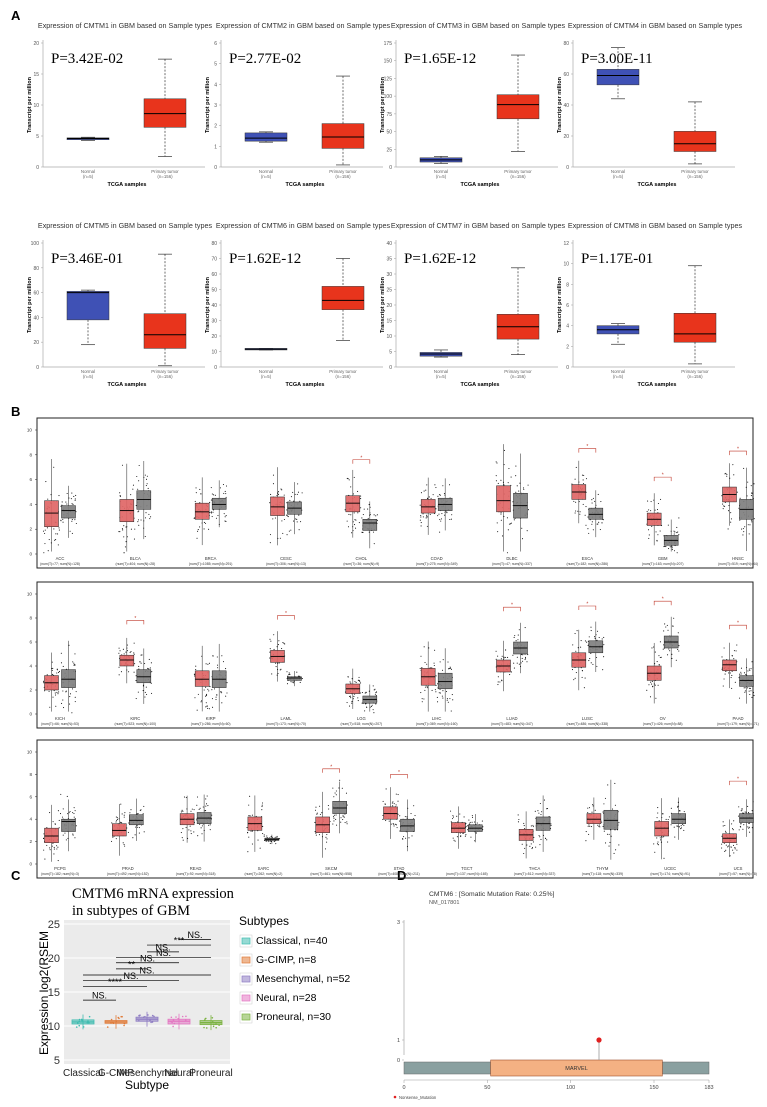 The width and height of the screenshot is (767, 1107). Describe the element at coordinates (390, 353) in the screenshot. I see `y-tick-label: 5` at that location.